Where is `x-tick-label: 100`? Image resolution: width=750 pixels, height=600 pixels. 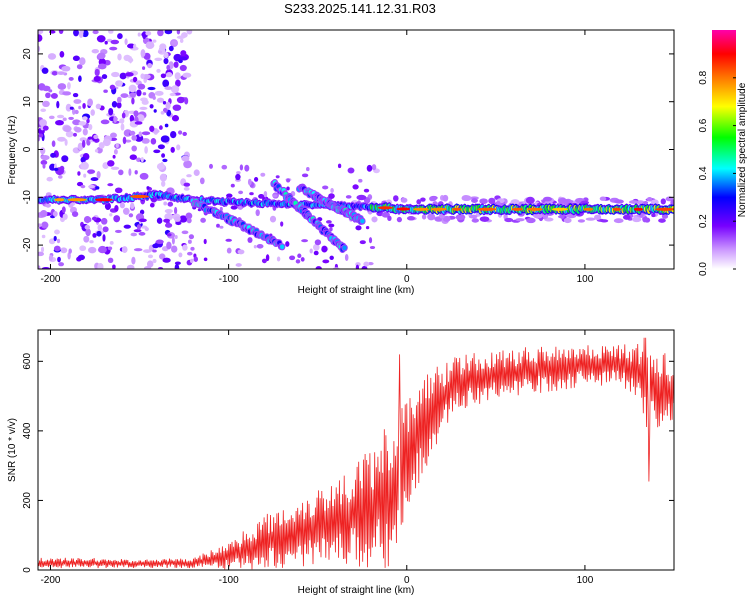
x-tick-label: 100 is located at coordinates (585, 580).